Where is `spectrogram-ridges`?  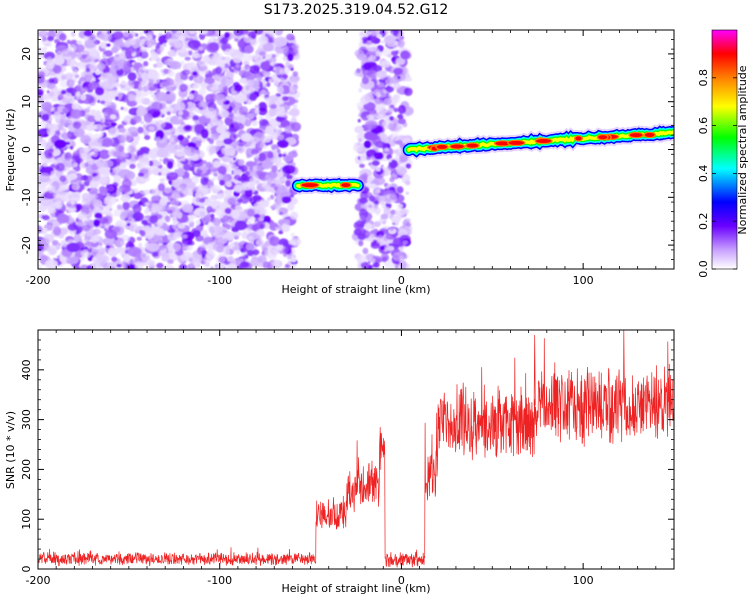
spectrogram-ridges is located at coordinates (481, 159).